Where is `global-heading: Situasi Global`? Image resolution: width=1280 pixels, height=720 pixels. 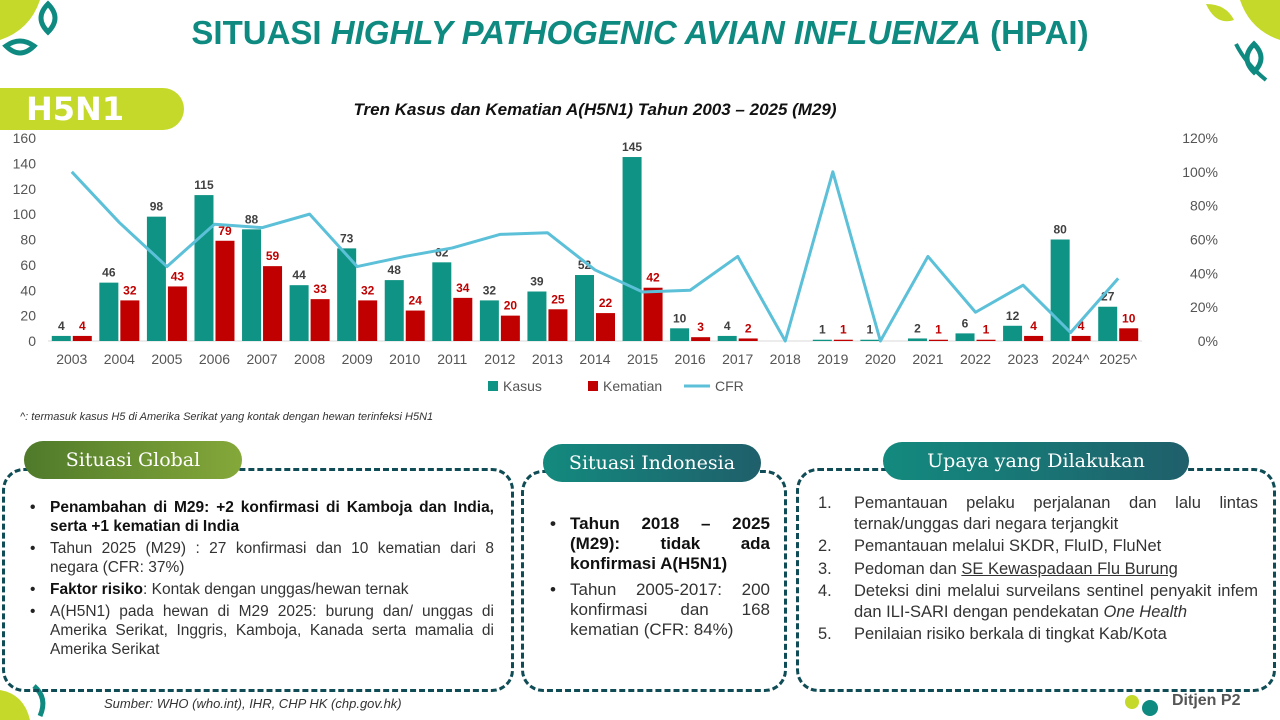 global-heading: Situasi Global is located at coordinates (133, 460).